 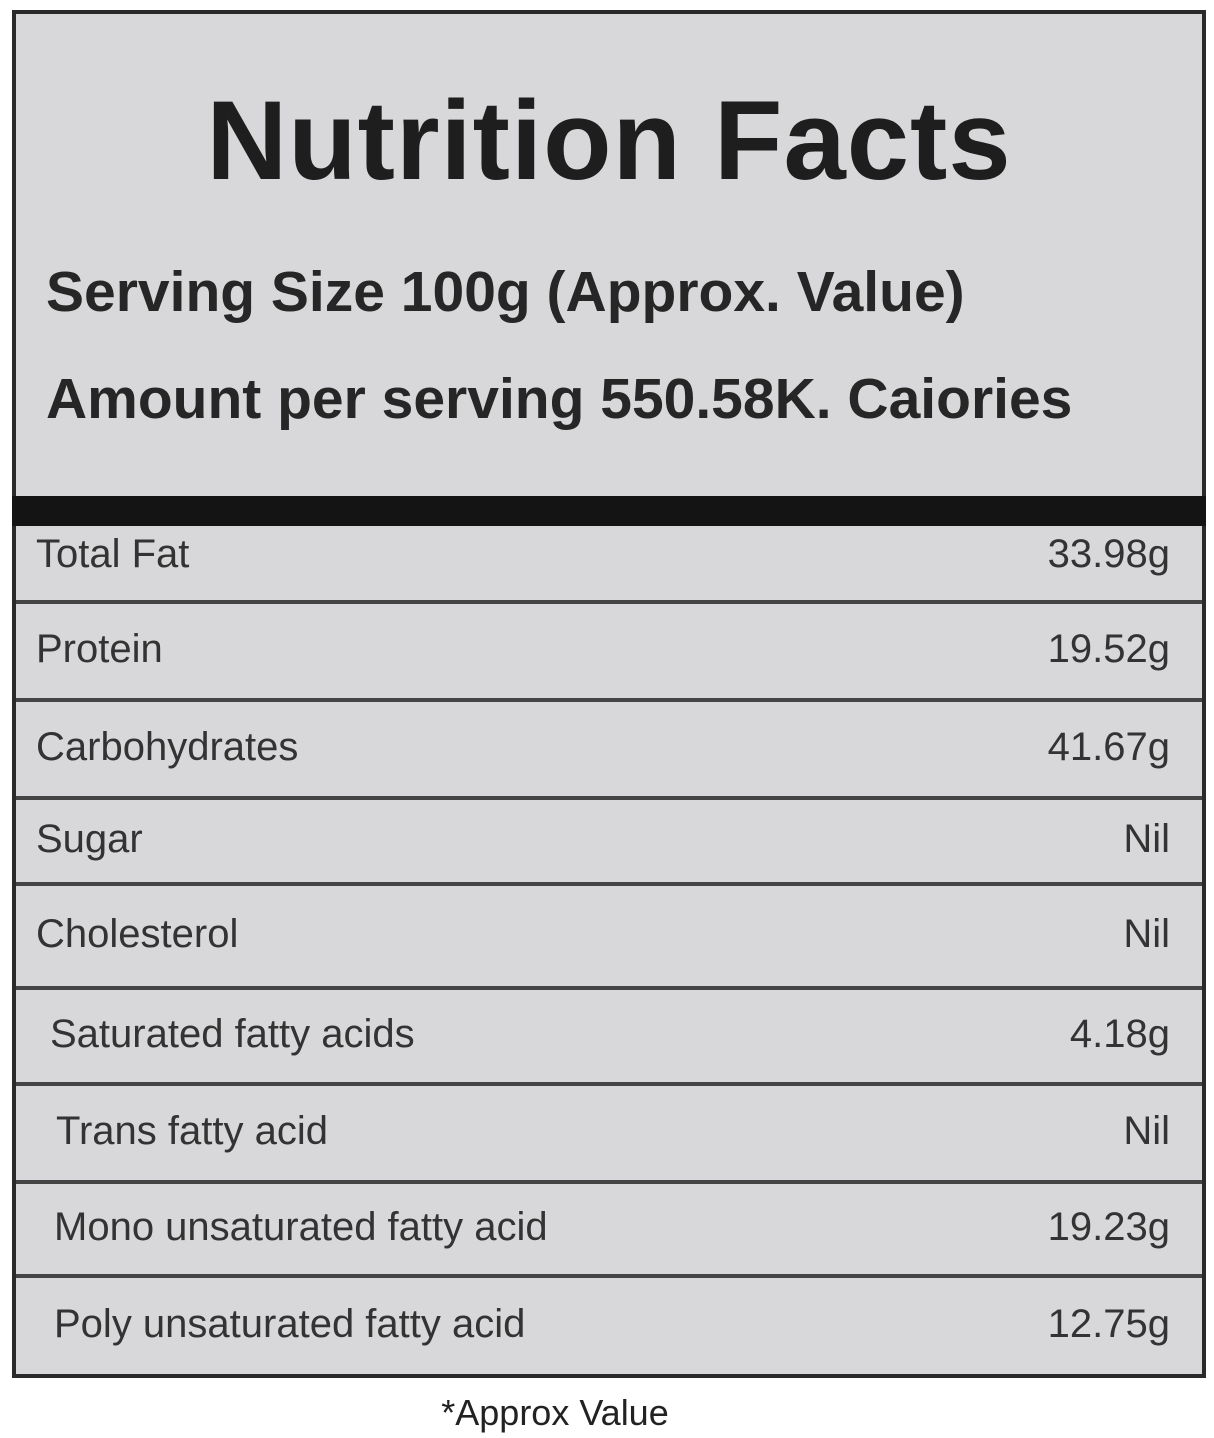 What do you see at coordinates (609, 511) in the screenshot?
I see `divider-bar` at bounding box center [609, 511].